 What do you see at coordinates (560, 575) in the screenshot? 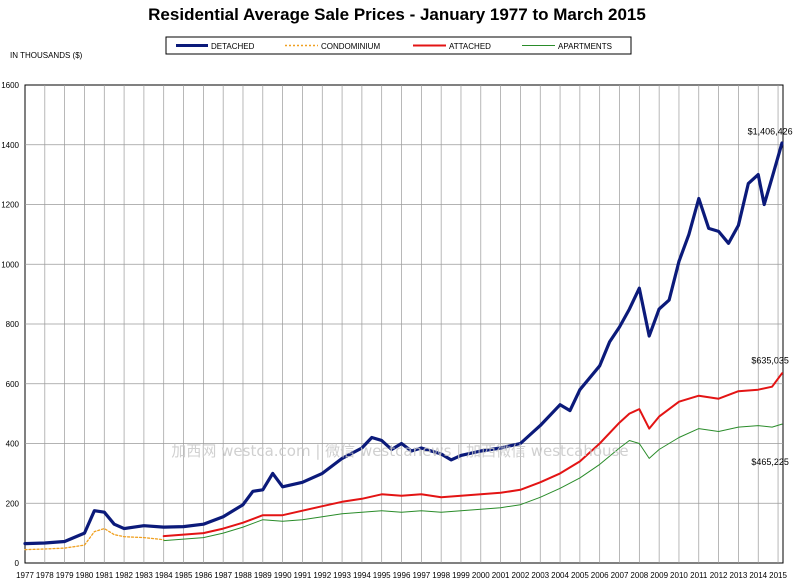
I see `x-tick-label: 2004` at bounding box center [560, 575].